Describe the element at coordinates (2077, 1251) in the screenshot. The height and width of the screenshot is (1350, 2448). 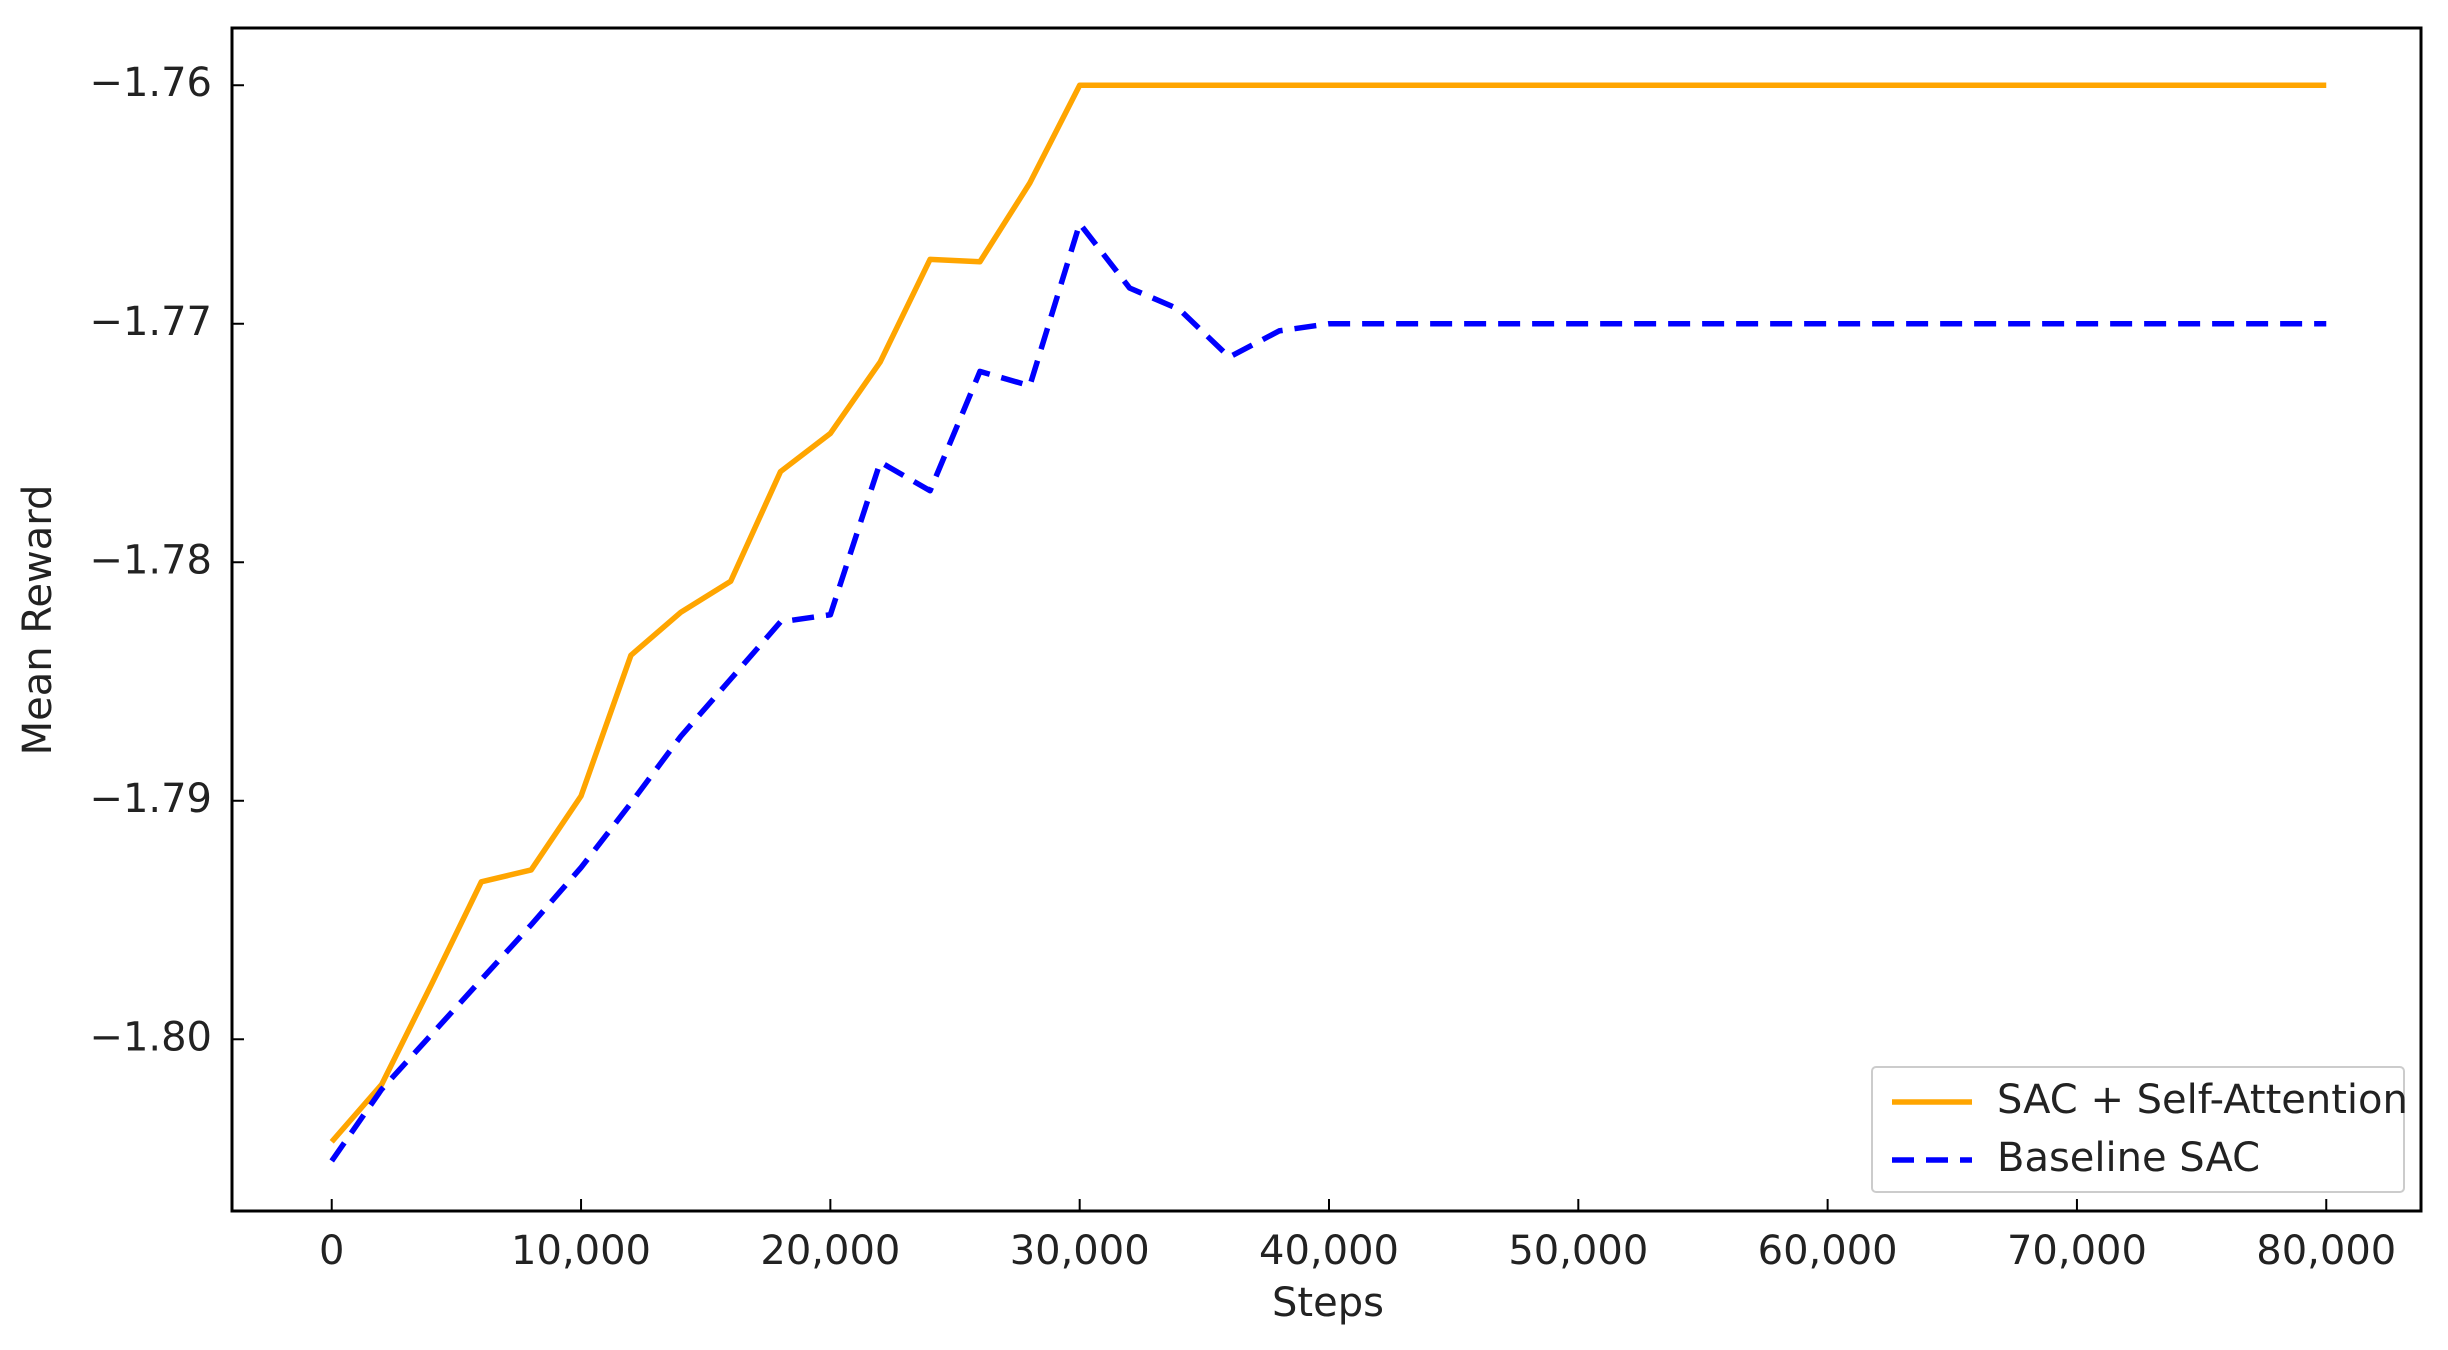
I see `x-tick-label: 70,000` at that location.